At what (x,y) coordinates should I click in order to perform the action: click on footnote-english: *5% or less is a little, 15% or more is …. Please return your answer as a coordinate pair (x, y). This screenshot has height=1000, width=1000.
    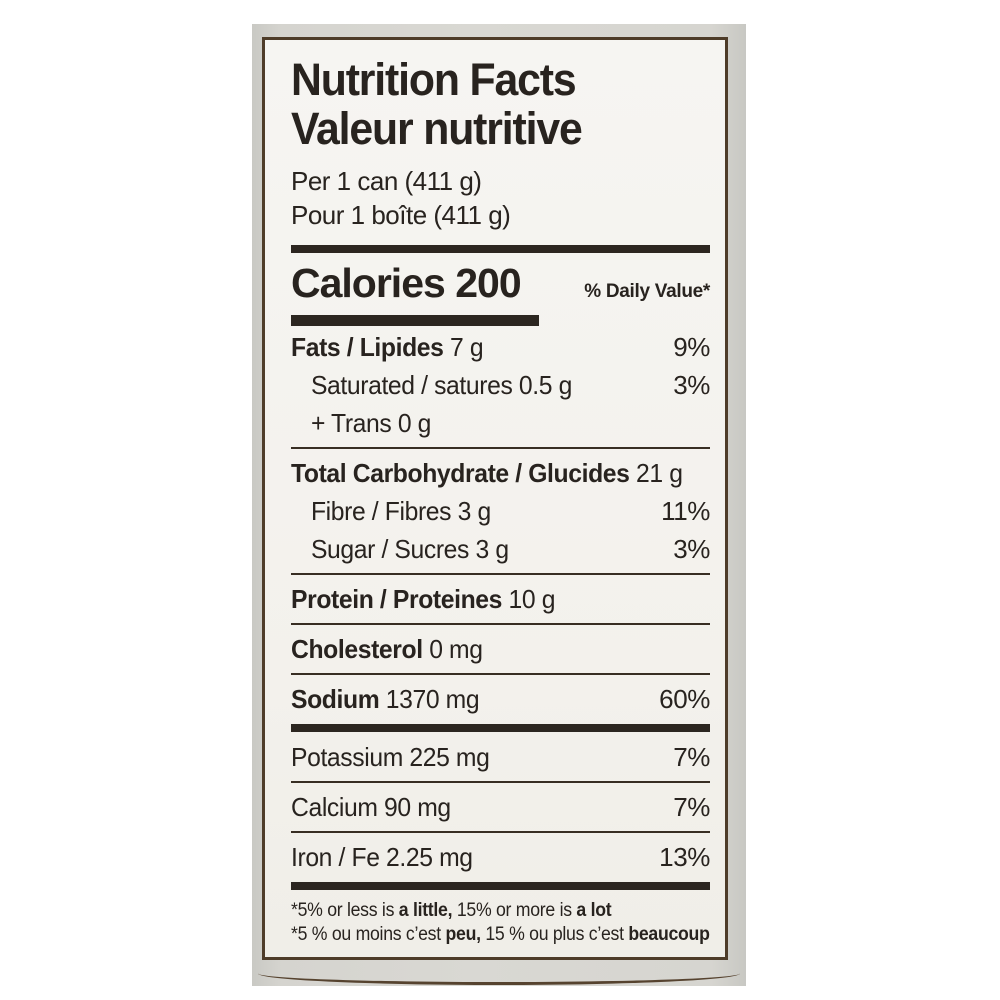
    Looking at the image, I should click on (486, 911).